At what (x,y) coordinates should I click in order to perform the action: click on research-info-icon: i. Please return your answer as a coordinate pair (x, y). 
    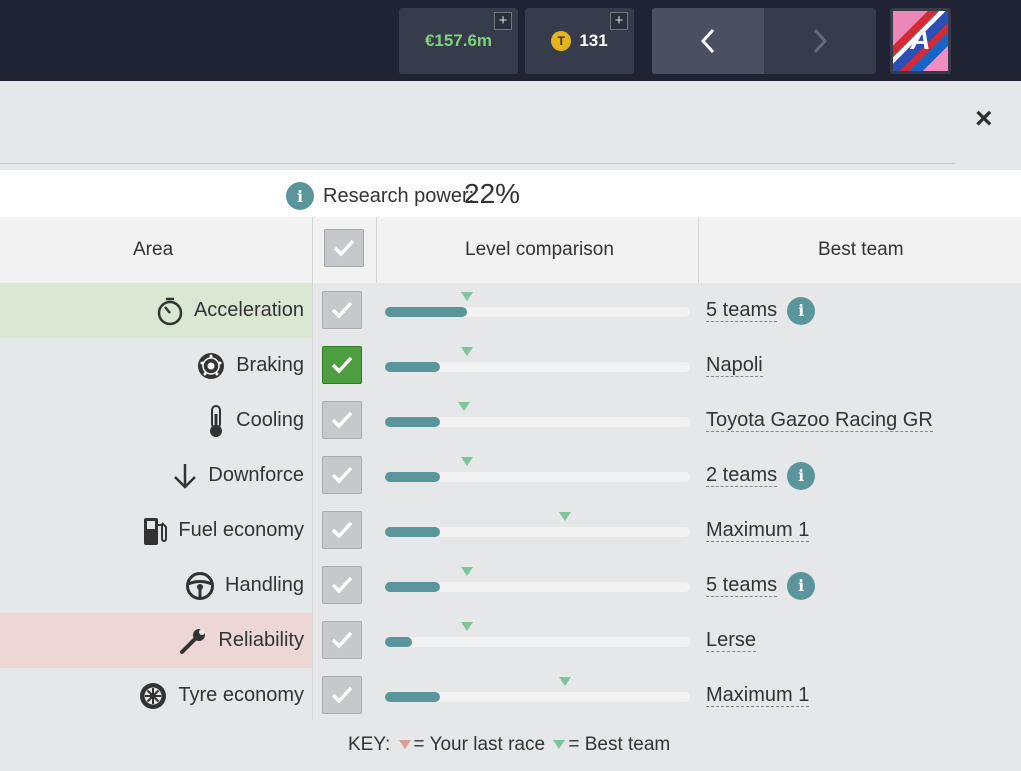
    Looking at the image, I should click on (300, 196).